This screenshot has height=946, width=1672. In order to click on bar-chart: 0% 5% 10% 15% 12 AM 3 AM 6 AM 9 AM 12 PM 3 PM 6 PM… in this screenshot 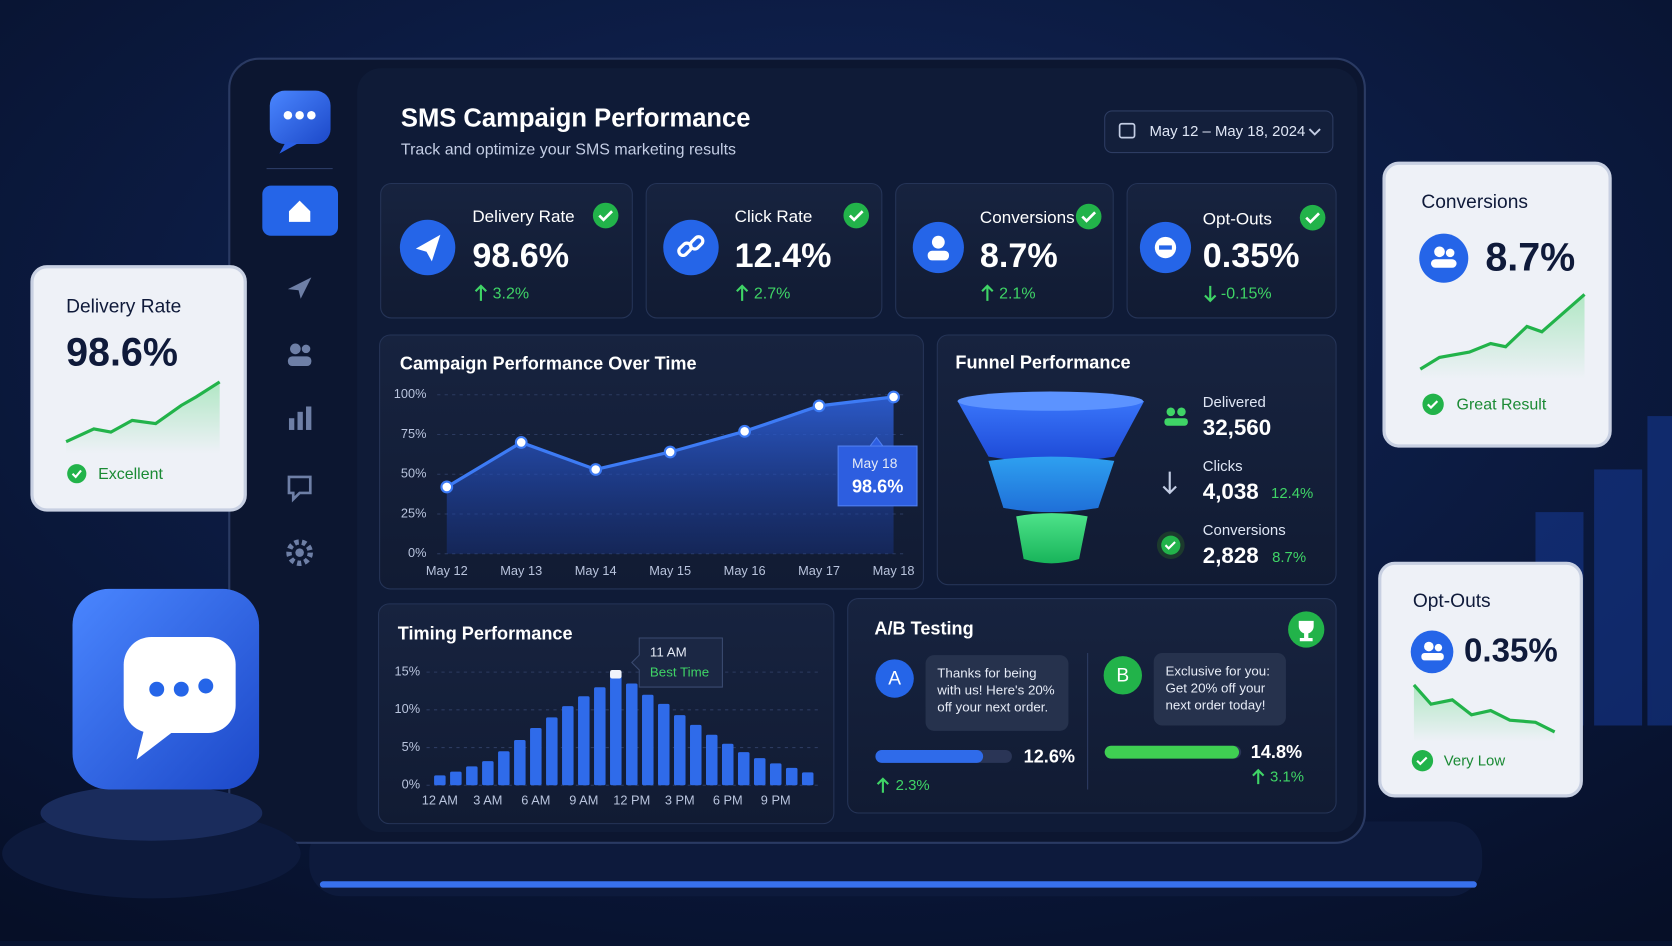, I will do `click(607, 722)`.